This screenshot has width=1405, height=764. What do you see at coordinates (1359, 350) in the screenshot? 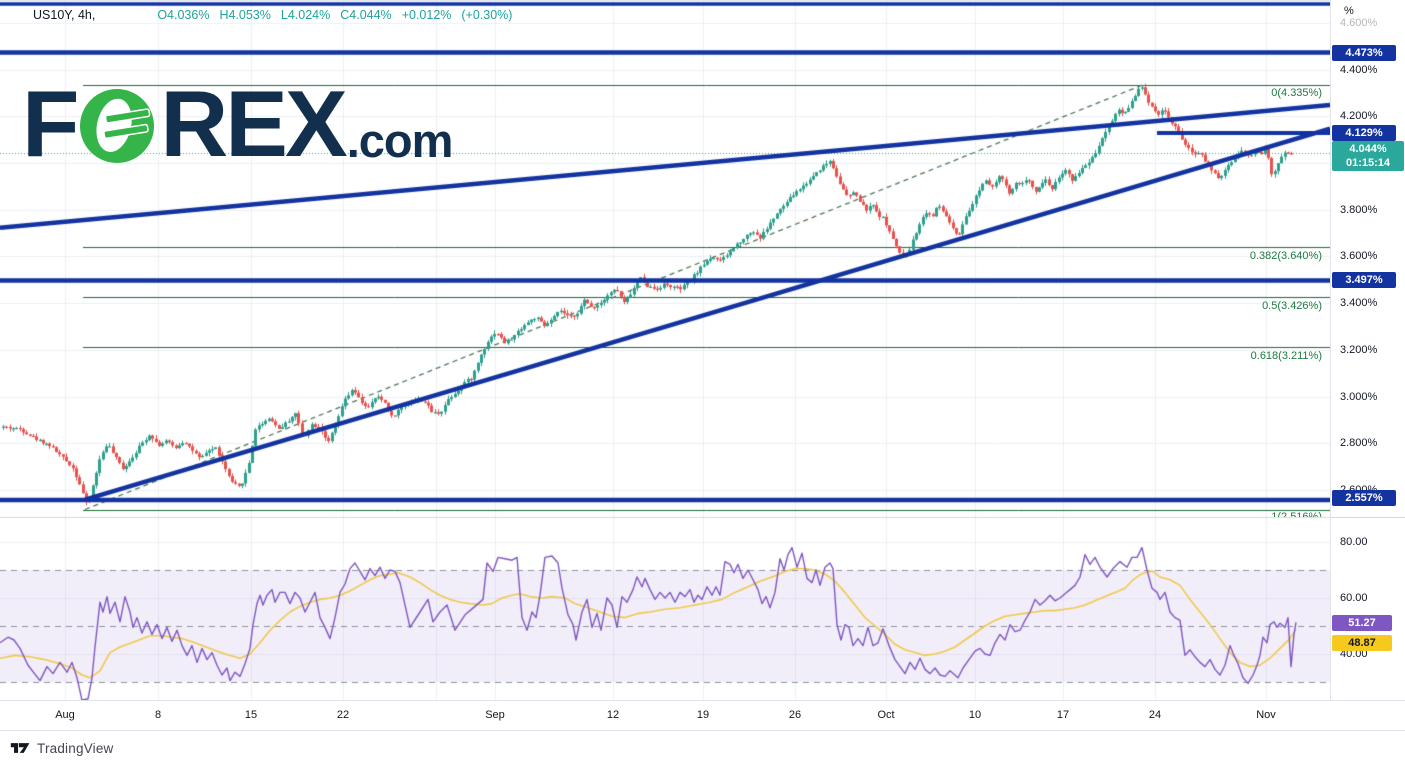
I see `price-axis-tick: 3.200%` at bounding box center [1359, 350].